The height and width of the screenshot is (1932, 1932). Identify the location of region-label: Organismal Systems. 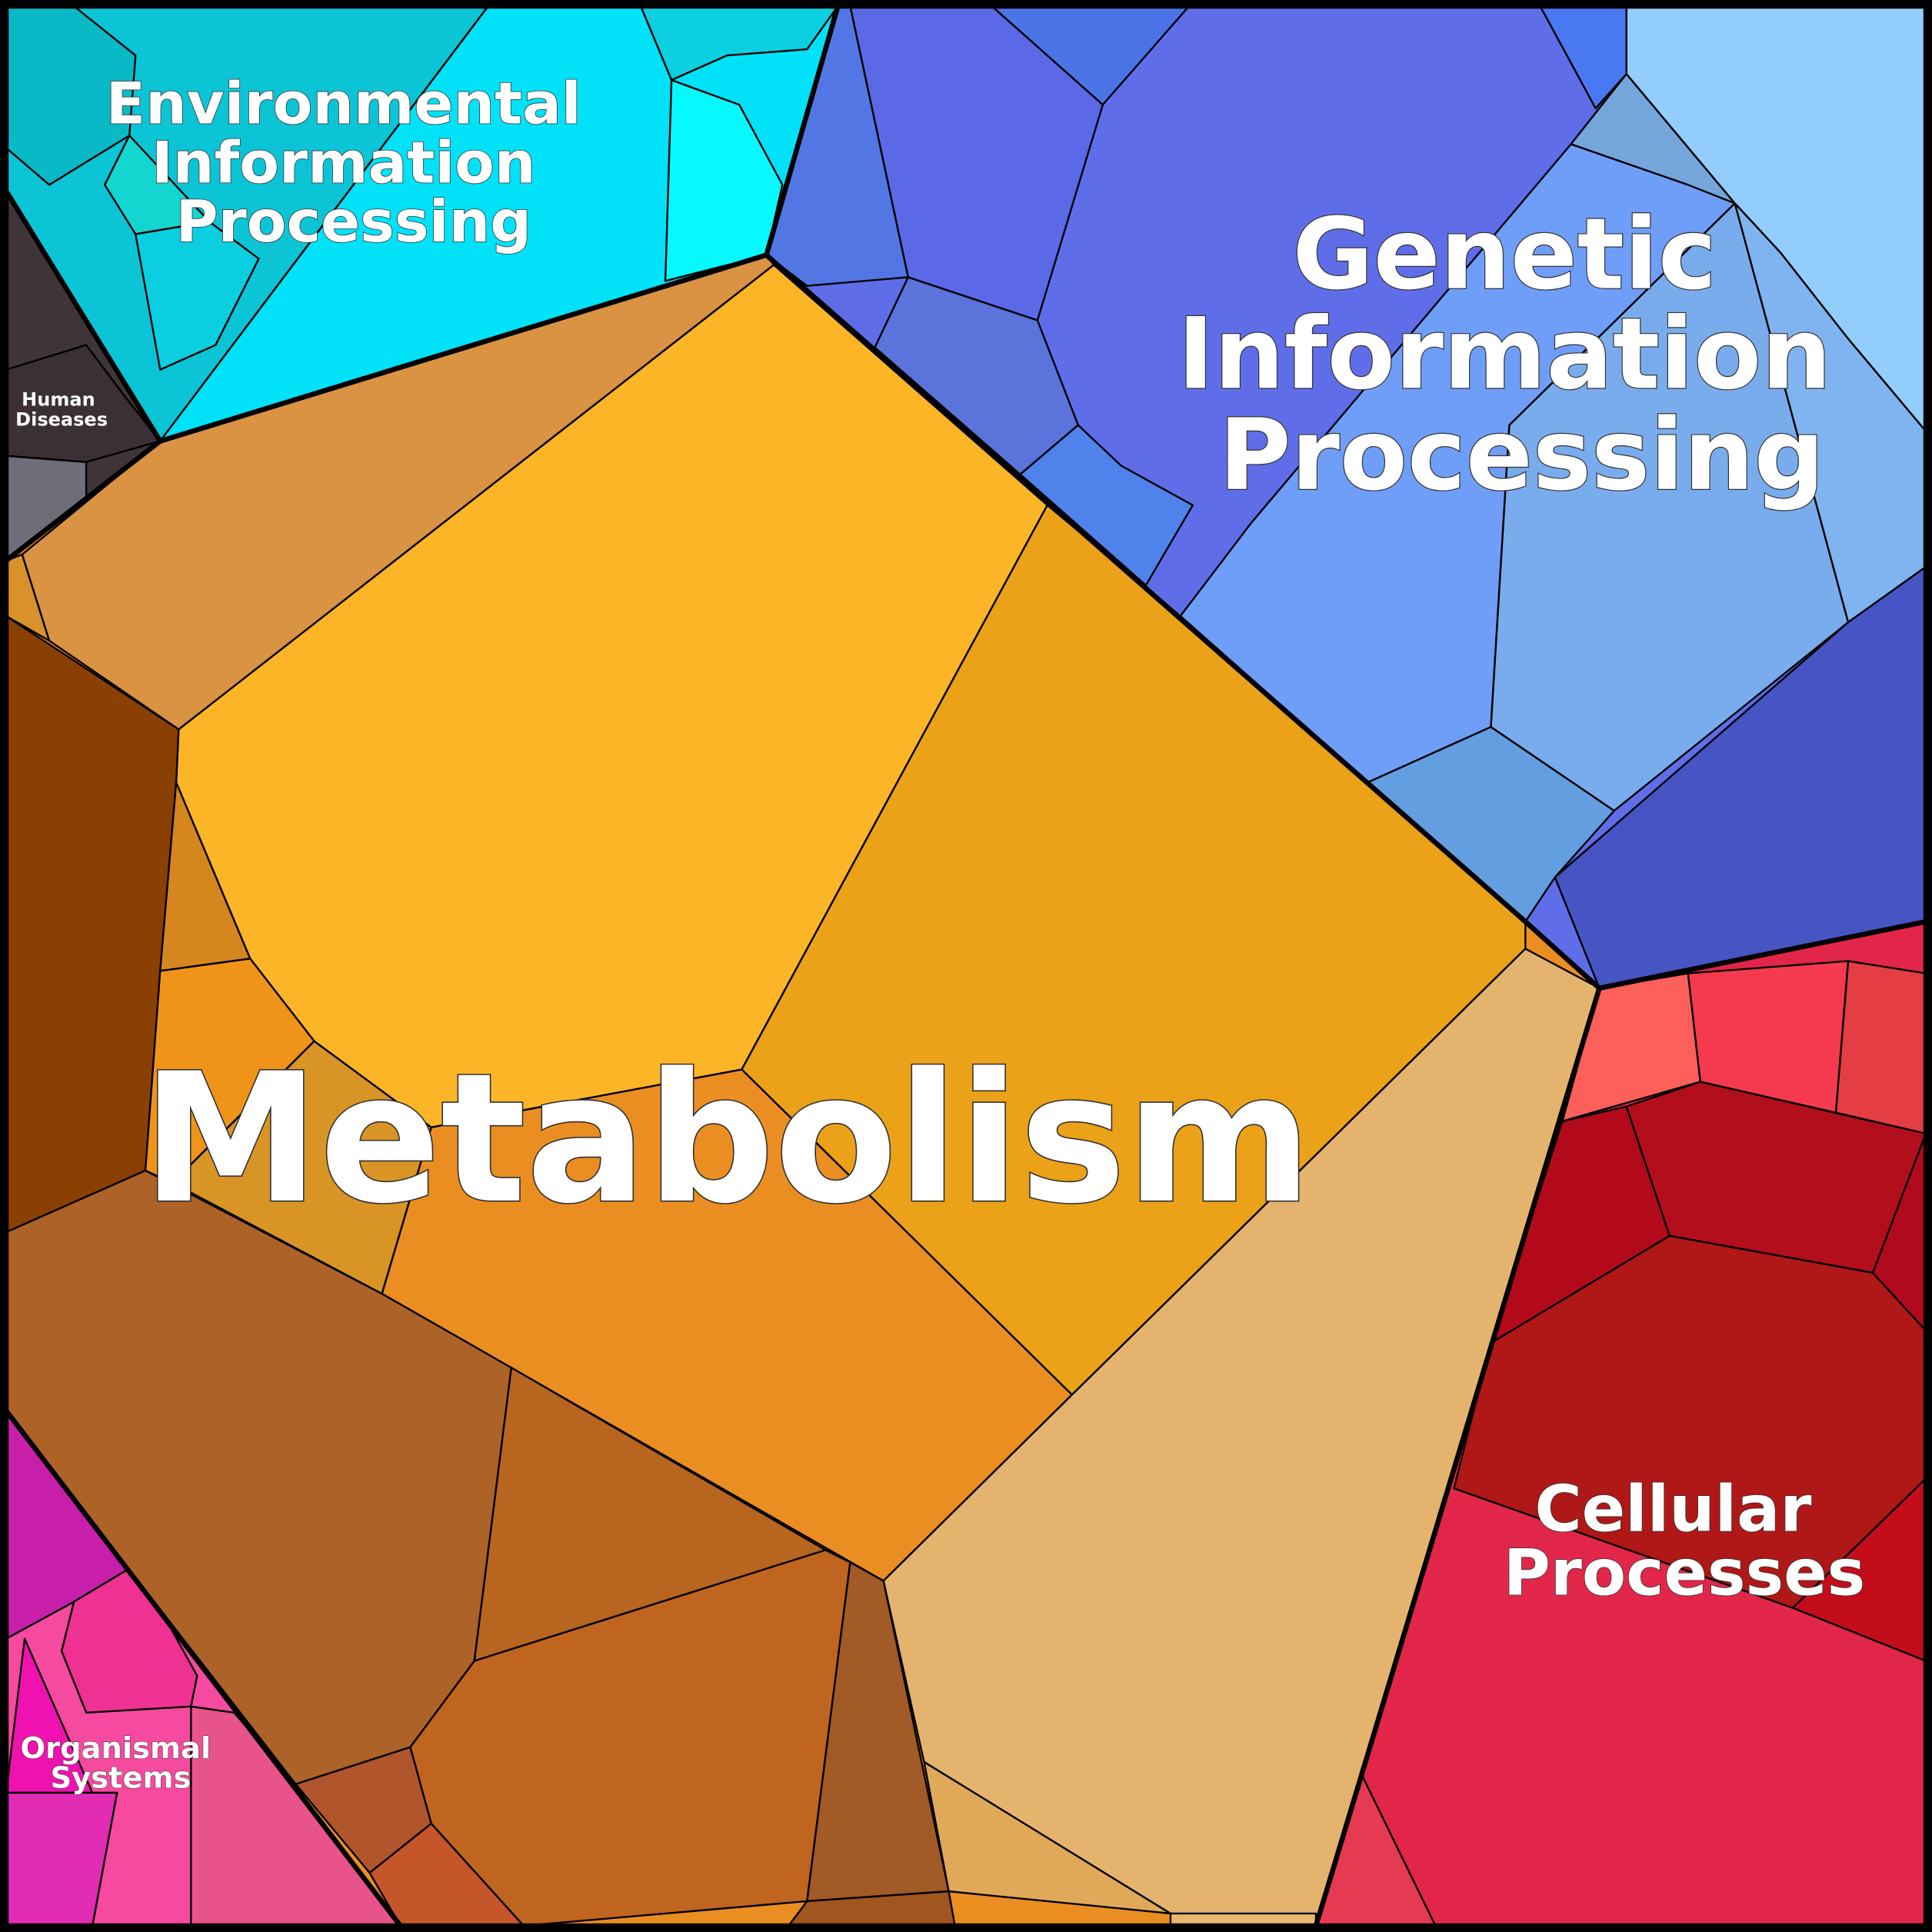
(120, 1762).